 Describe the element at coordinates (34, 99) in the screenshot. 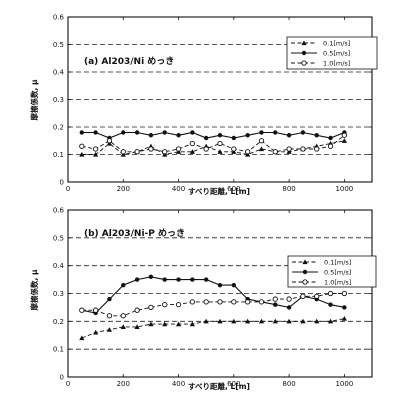

I see `chart-a-ylabel: 摩擦係数, μ` at that location.